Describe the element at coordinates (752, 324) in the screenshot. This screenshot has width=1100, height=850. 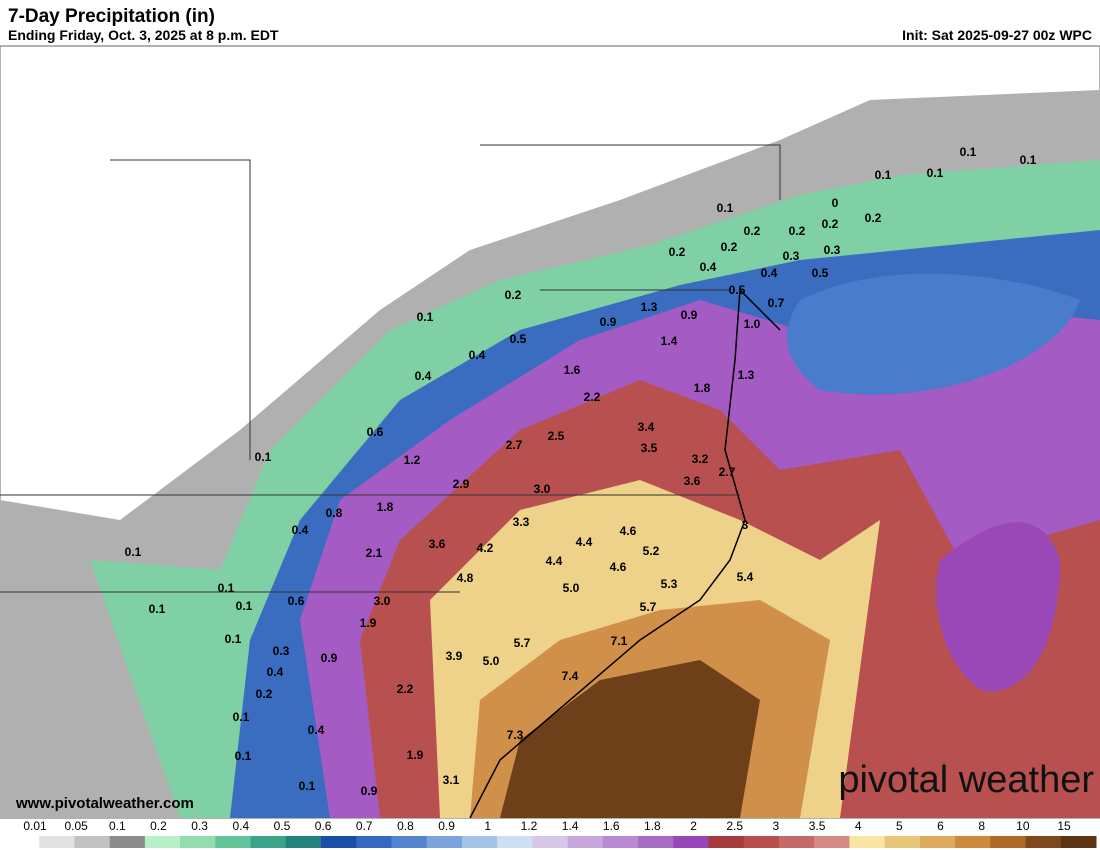
I see `amount-label: 1.0` at that location.